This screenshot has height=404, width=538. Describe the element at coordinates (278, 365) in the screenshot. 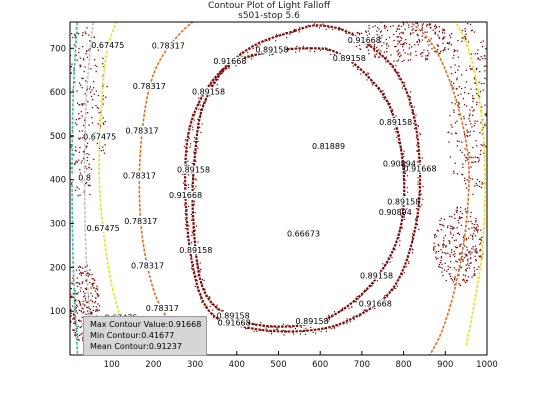

I see `x-tick-label: 500` at that location.